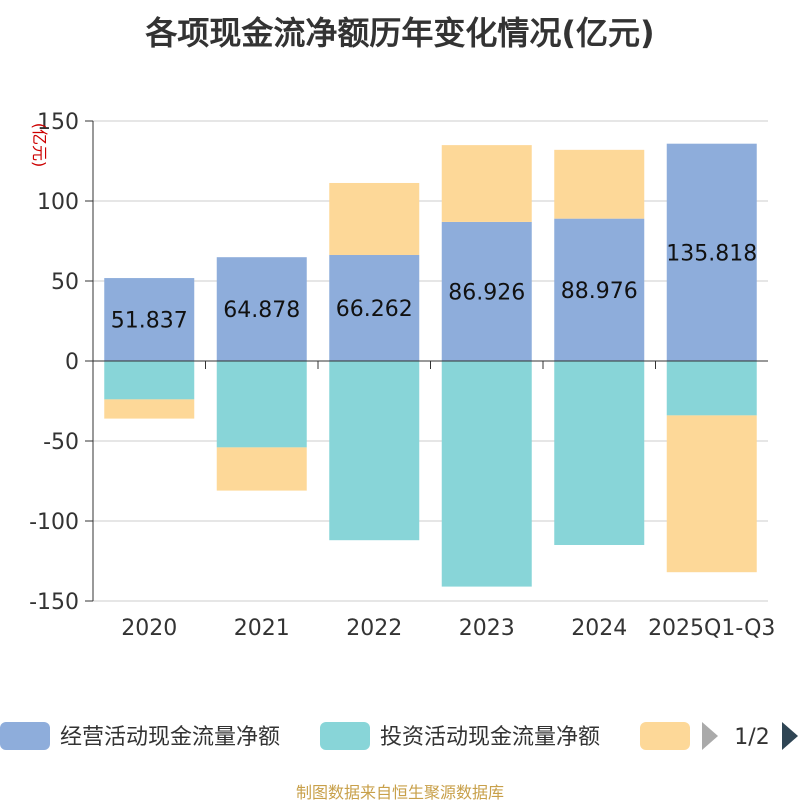  I want to click on data-label: 135.818, so click(711, 253).